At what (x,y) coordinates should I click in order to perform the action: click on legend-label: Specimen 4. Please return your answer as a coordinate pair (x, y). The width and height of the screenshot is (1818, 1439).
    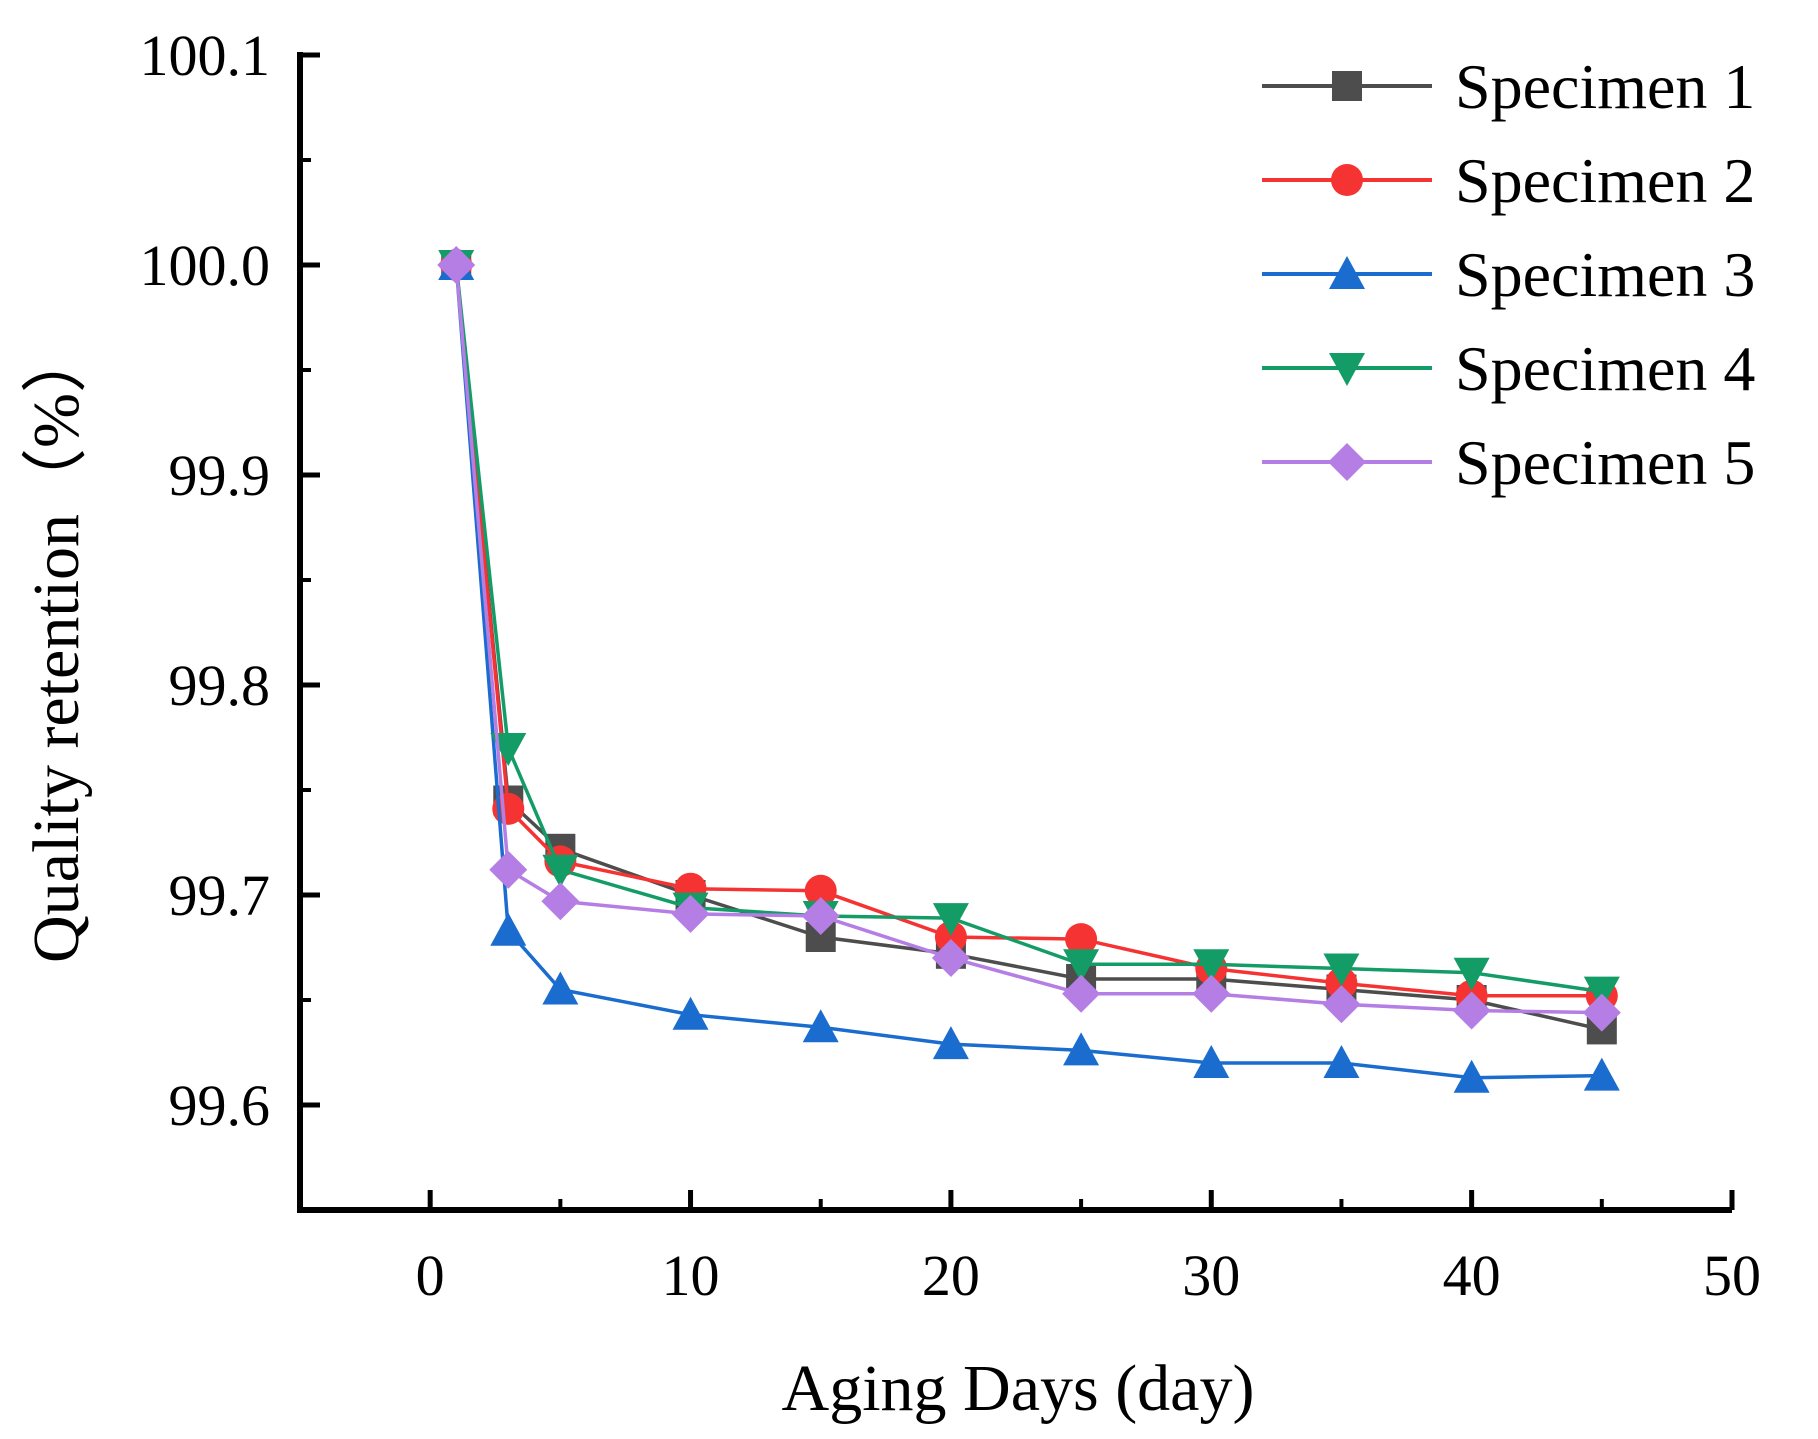
    Looking at the image, I should click on (1605, 368).